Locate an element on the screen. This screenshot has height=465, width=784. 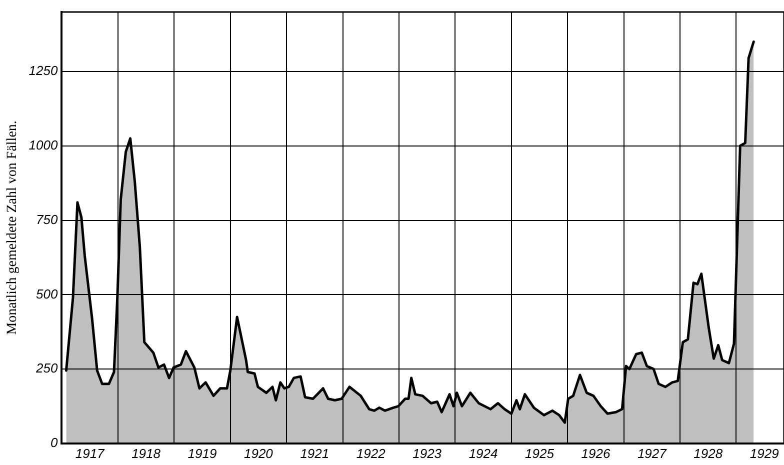
y-tick-label: 0 is located at coordinates (54, 442).